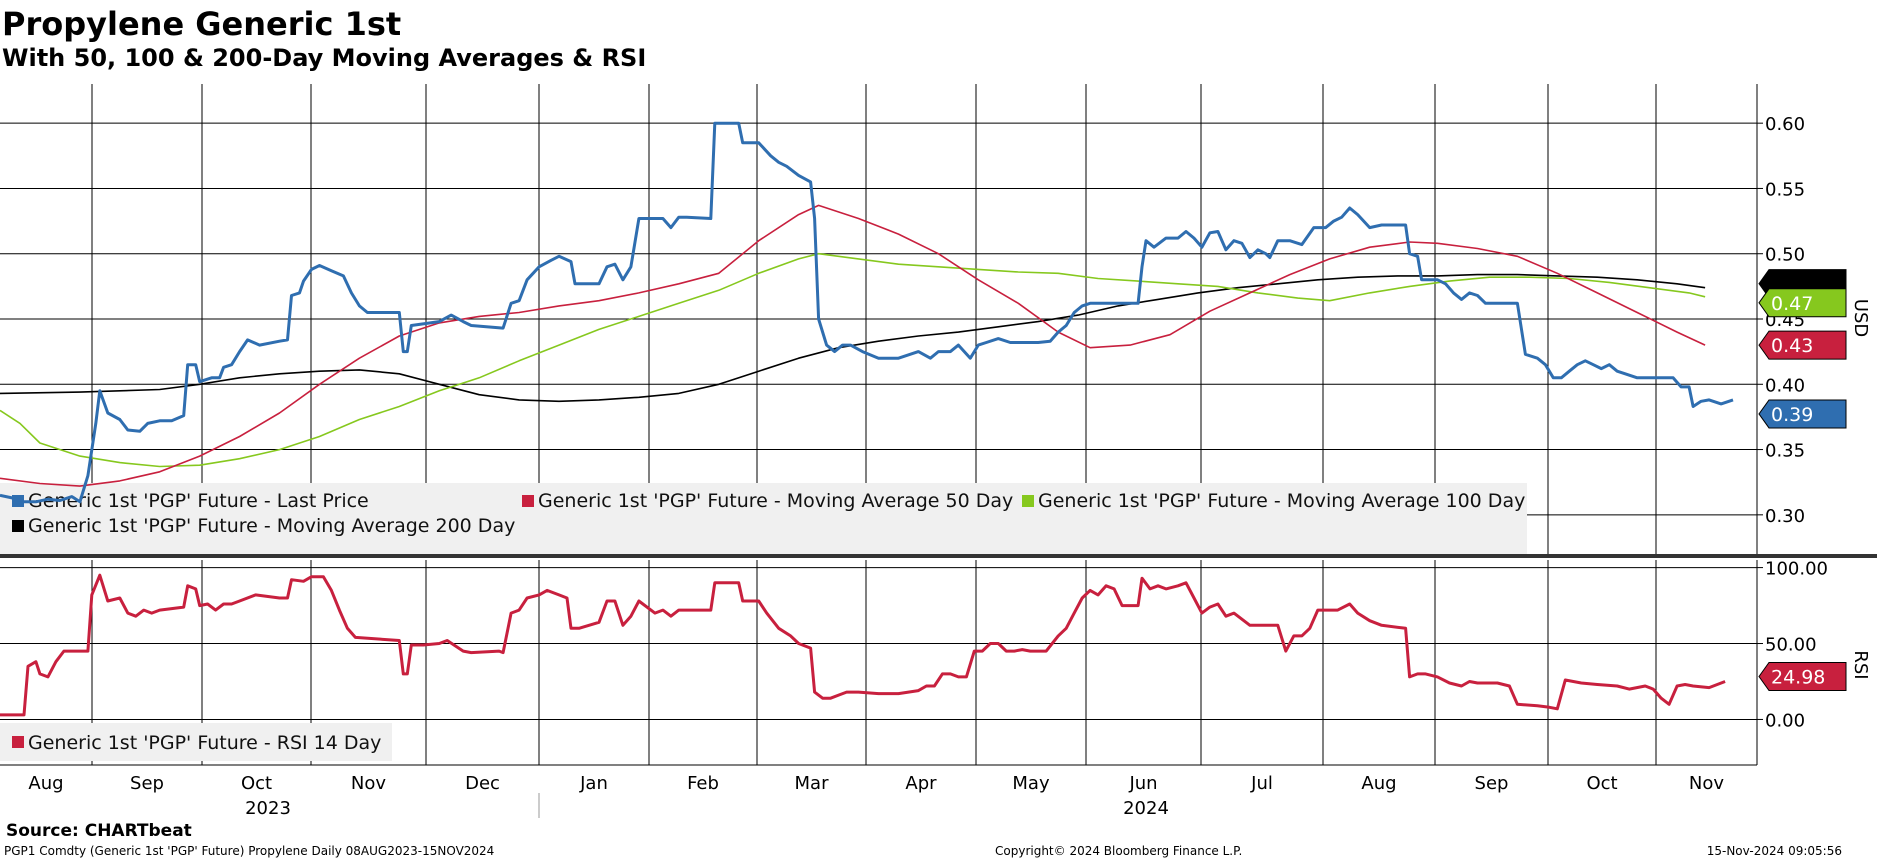 This screenshot has width=1877, height=859. What do you see at coordinates (1031, 783) in the screenshot?
I see `x-month-label: May` at bounding box center [1031, 783].